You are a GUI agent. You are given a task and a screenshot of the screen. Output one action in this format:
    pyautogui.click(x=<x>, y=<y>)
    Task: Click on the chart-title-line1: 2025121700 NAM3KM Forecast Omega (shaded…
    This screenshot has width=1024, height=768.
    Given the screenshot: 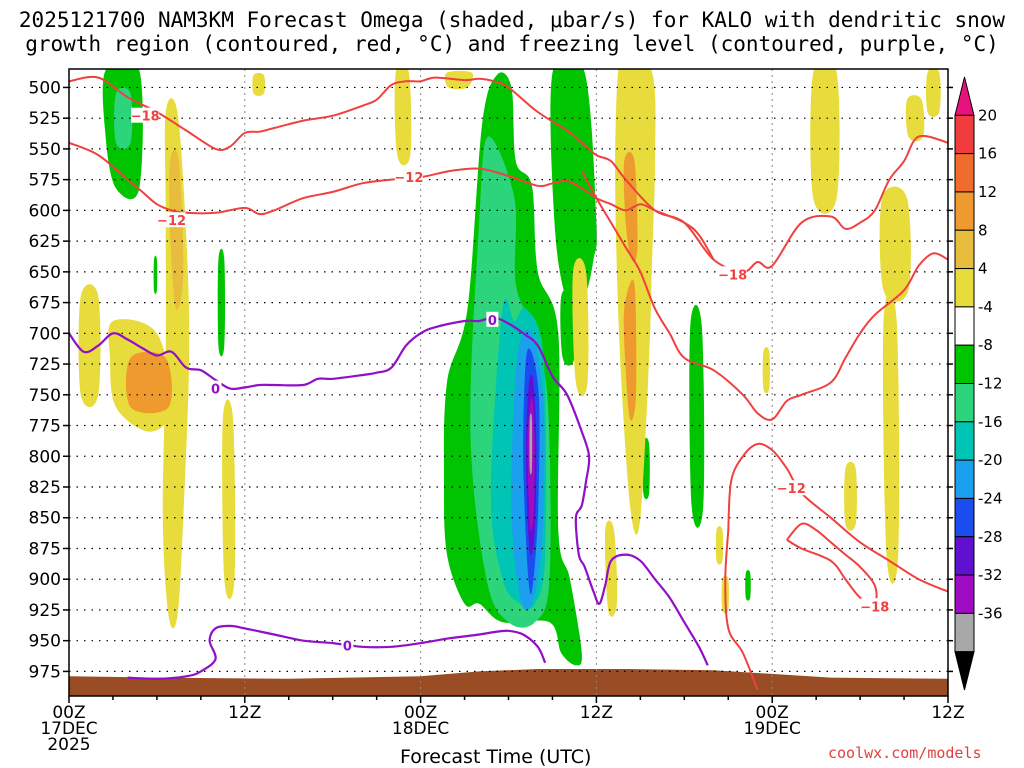 What is the action you would take?
    pyautogui.click(x=512, y=20)
    